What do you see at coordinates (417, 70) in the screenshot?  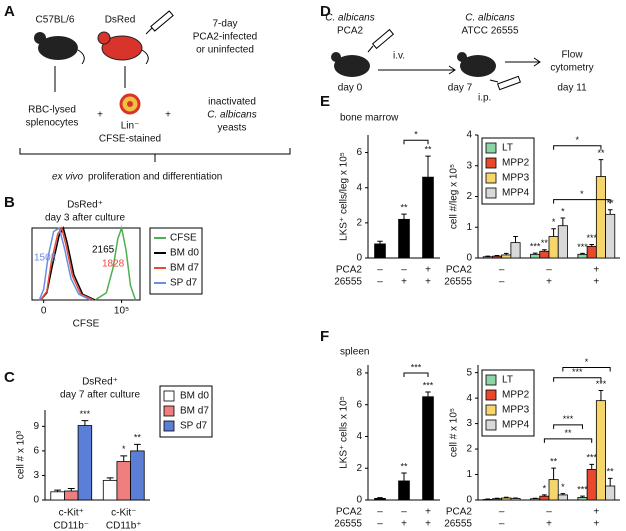 I see `arrow` at bounding box center [417, 70].